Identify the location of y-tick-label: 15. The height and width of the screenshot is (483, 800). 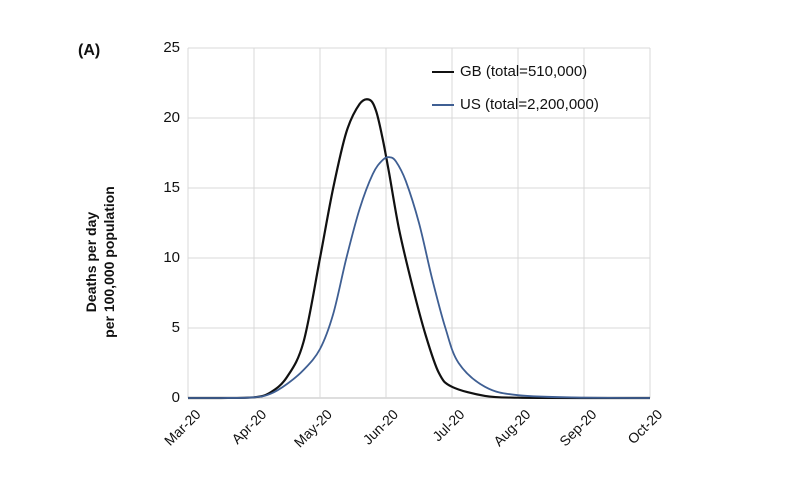
(171, 187).